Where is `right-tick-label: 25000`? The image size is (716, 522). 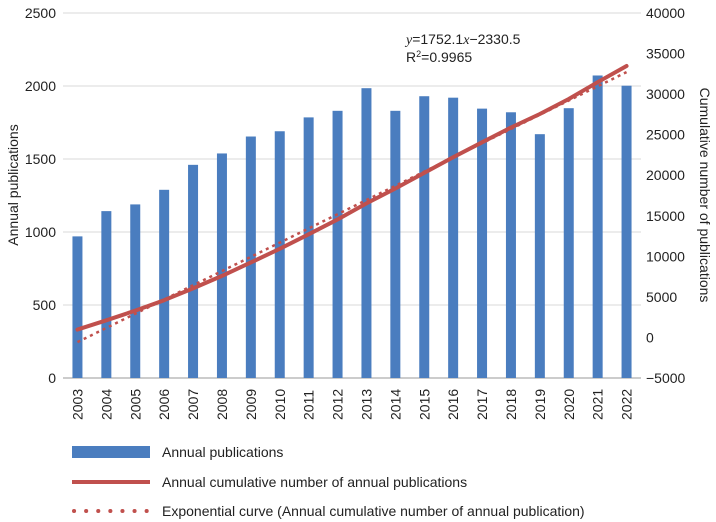
right-tick-label: 25000 is located at coordinates (665, 135).